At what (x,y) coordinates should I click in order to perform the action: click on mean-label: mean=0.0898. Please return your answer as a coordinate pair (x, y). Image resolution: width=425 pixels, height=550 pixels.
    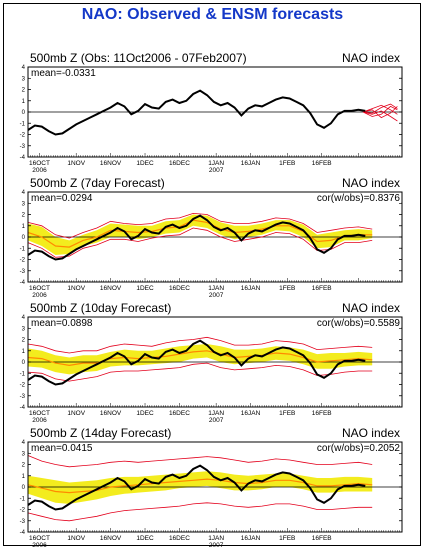
    Looking at the image, I should click on (62, 323).